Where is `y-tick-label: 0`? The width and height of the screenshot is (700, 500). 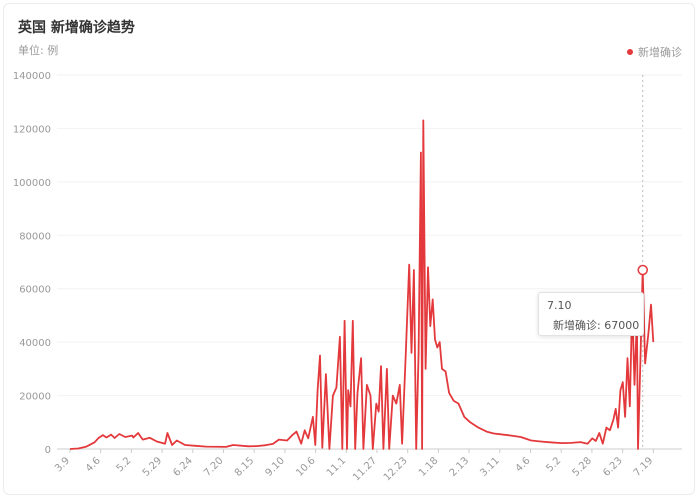
y-tick-label: 0 is located at coordinates (48, 450).